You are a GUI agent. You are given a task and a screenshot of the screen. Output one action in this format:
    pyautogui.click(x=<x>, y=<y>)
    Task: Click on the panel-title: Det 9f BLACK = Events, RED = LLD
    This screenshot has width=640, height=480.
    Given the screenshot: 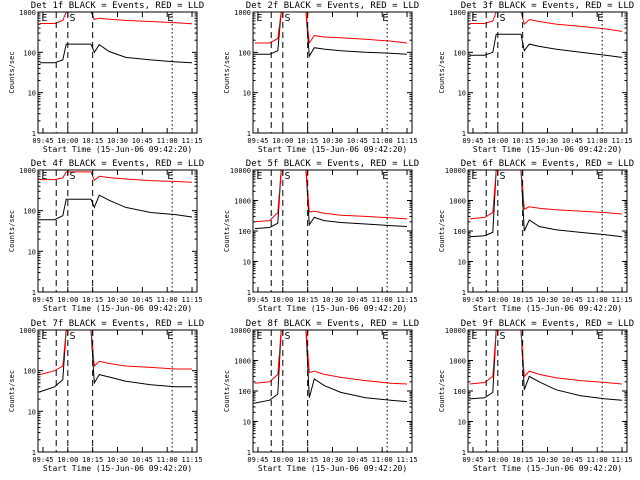 What is the action you would take?
    pyautogui.click(x=547, y=324)
    